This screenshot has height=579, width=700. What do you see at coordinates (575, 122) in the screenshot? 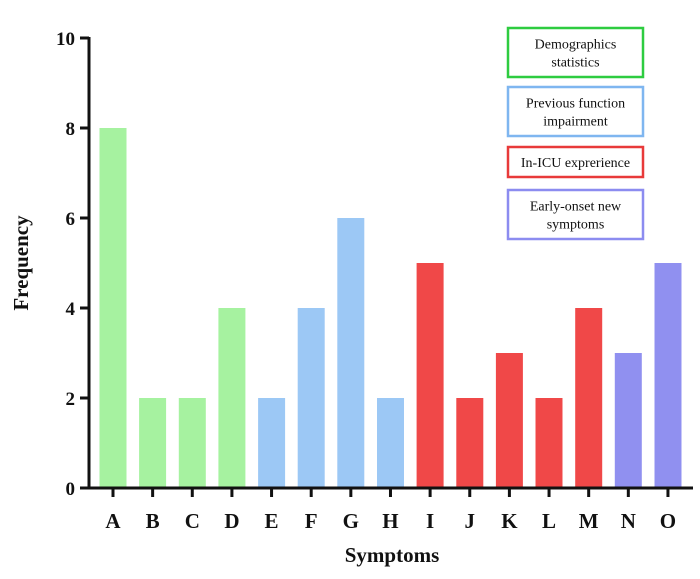
I see `legend-label: impairment` at bounding box center [575, 122].